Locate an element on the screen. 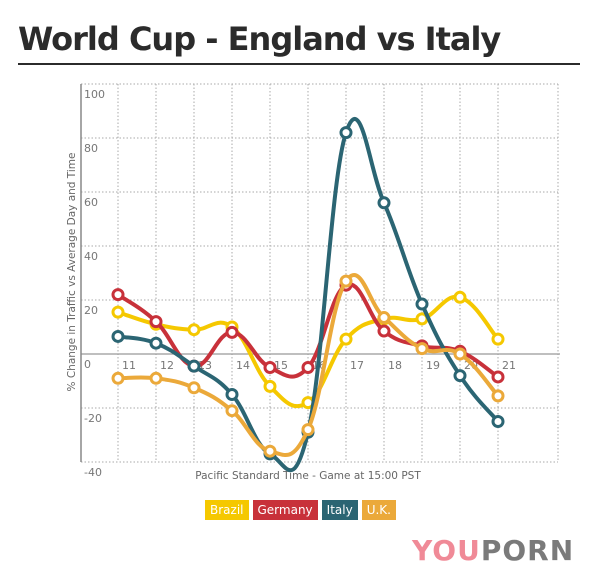 This screenshot has width=600, height=579. svg-text: 0 is located at coordinates (87, 364).